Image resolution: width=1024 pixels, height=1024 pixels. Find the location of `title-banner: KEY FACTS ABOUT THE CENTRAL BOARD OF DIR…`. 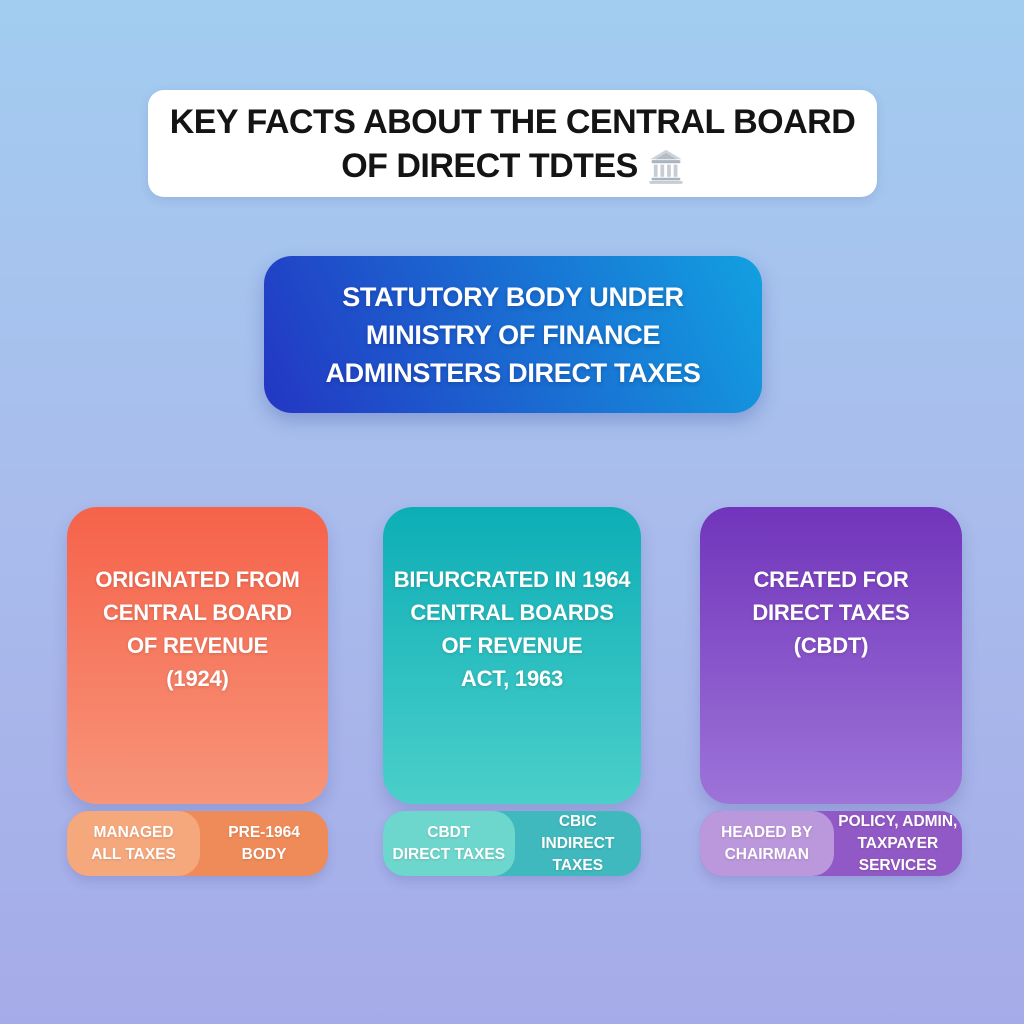

title-banner: KEY FACTS ABOUT THE CENTRAL BOARD OF DIR… is located at coordinates (512, 143).